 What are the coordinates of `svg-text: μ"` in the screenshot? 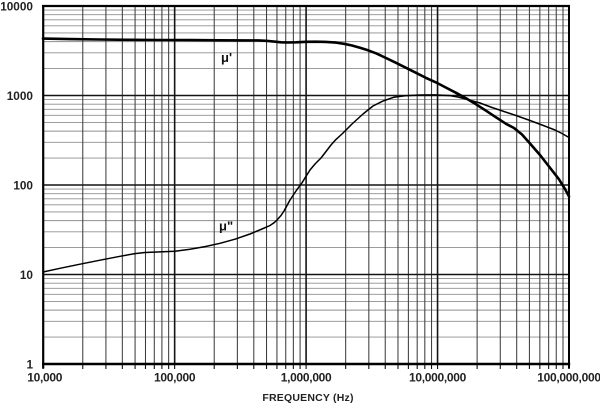 It's located at (226, 226).